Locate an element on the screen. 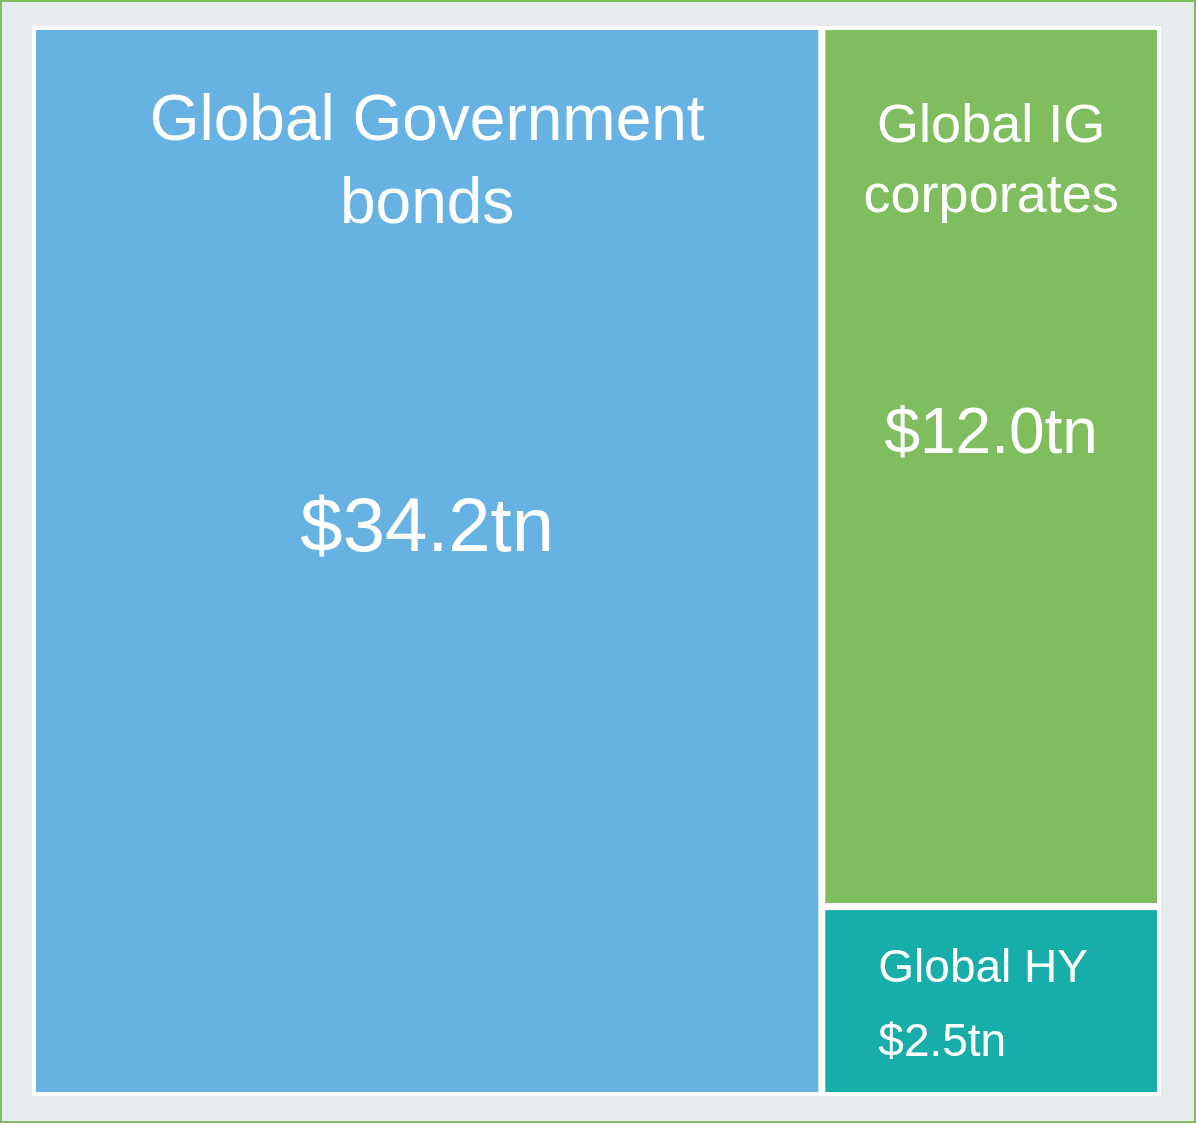 Image resolution: width=1196 pixels, height=1123 pixels. data-label: $2.5tn is located at coordinates (942, 1040).